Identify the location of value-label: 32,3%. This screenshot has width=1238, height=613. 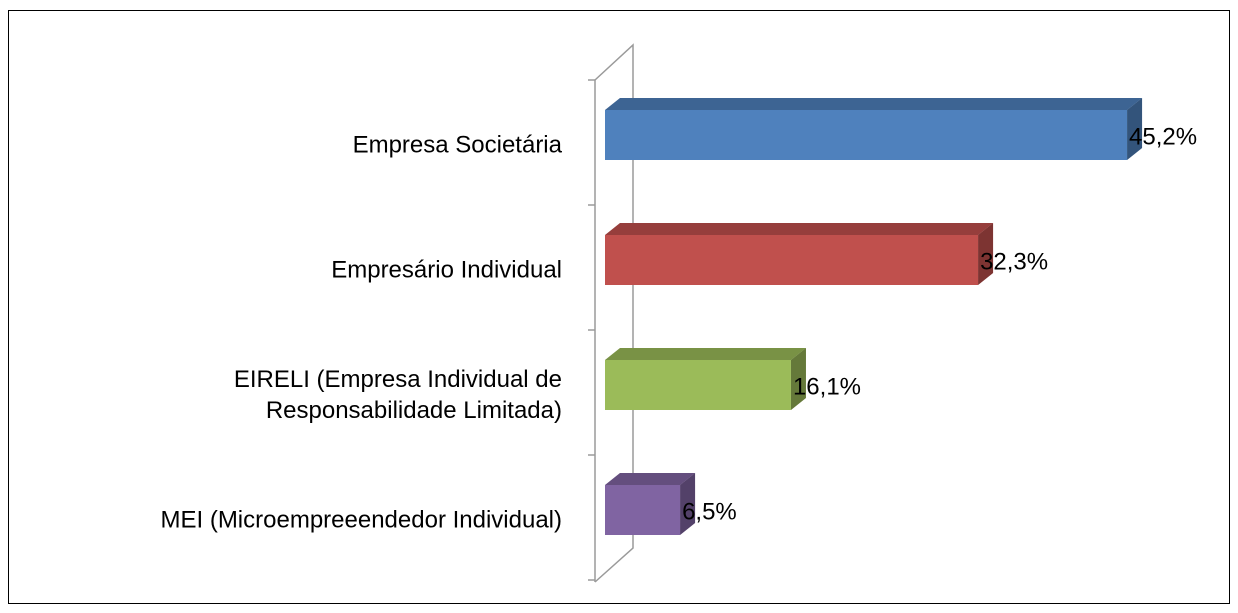
(1014, 261).